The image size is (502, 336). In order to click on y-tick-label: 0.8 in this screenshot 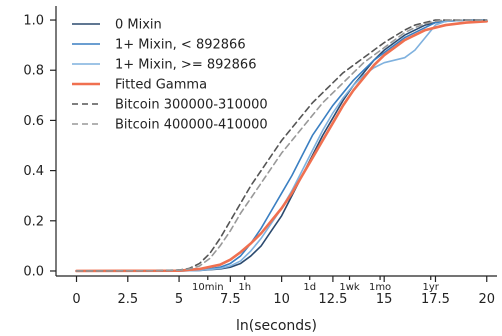, I will do `click(33, 71)`.